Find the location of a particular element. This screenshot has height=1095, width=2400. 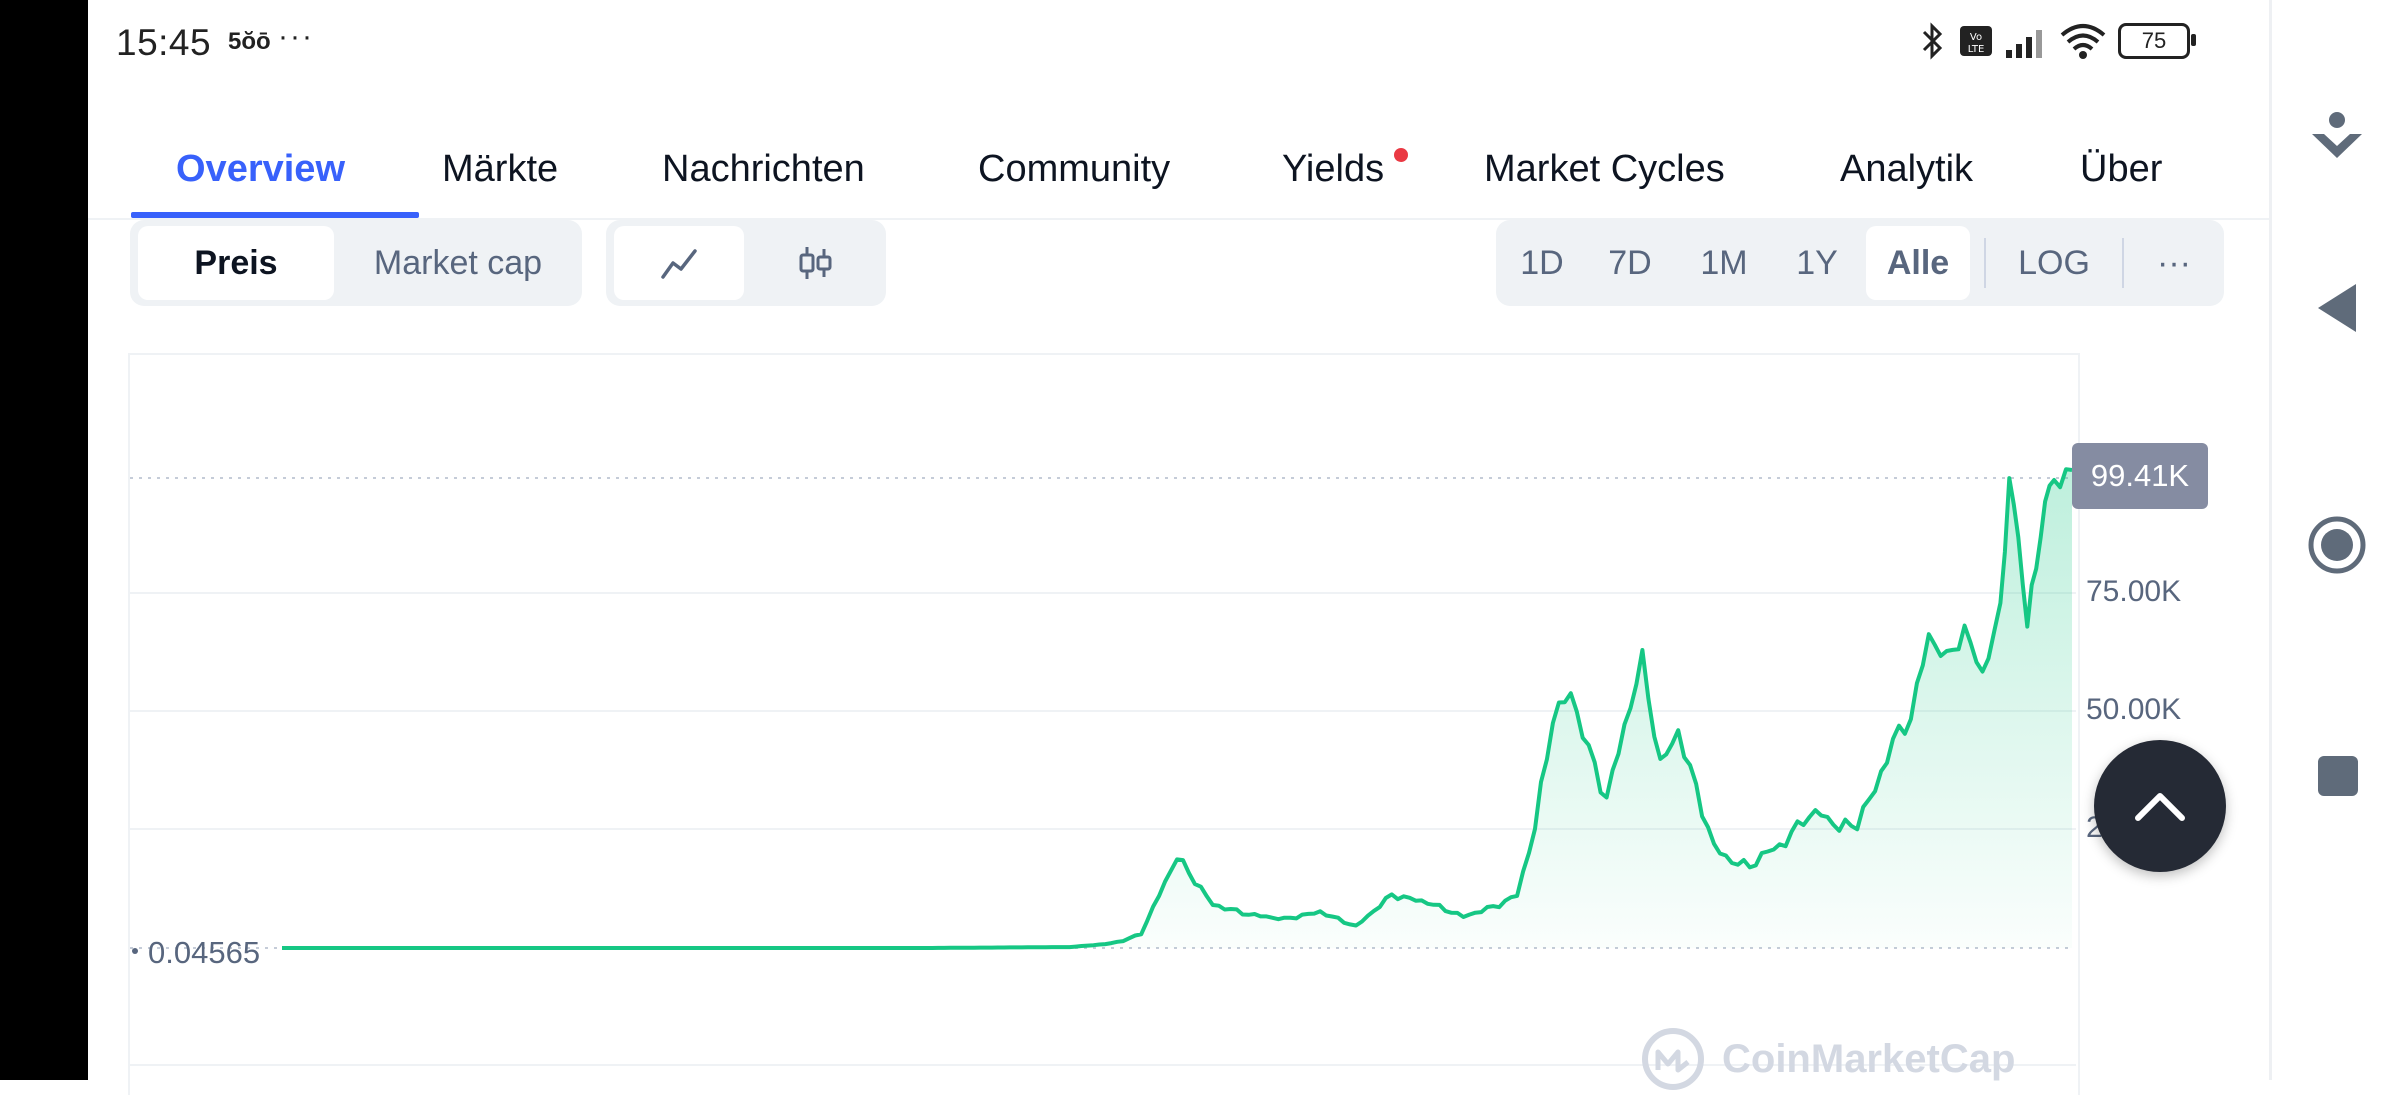

y-tick-75k: 75.00K is located at coordinates (2134, 591).